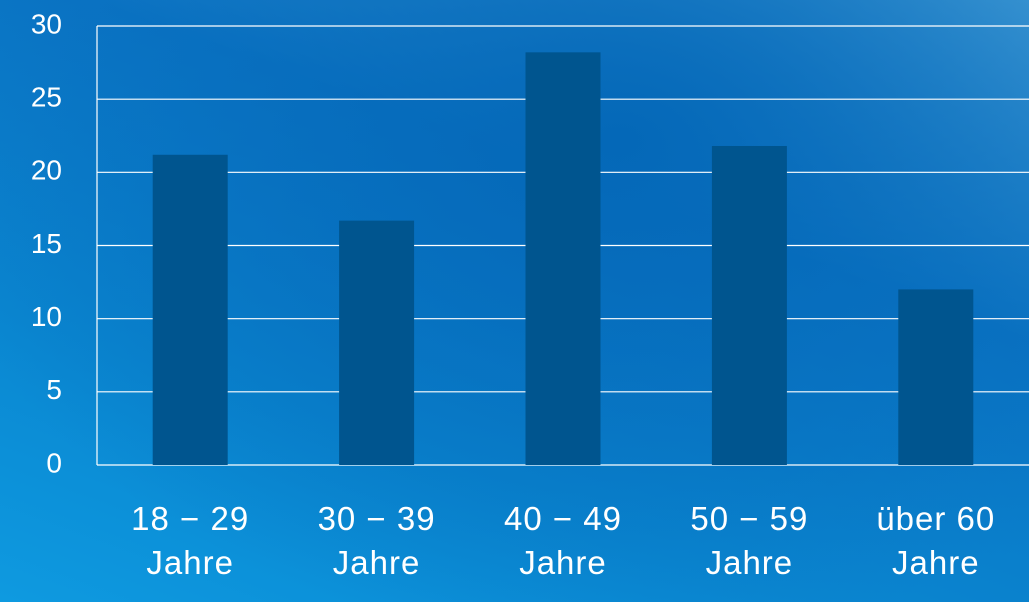  What do you see at coordinates (46, 23) in the screenshot?
I see `y-tick-label: 30` at bounding box center [46, 23].